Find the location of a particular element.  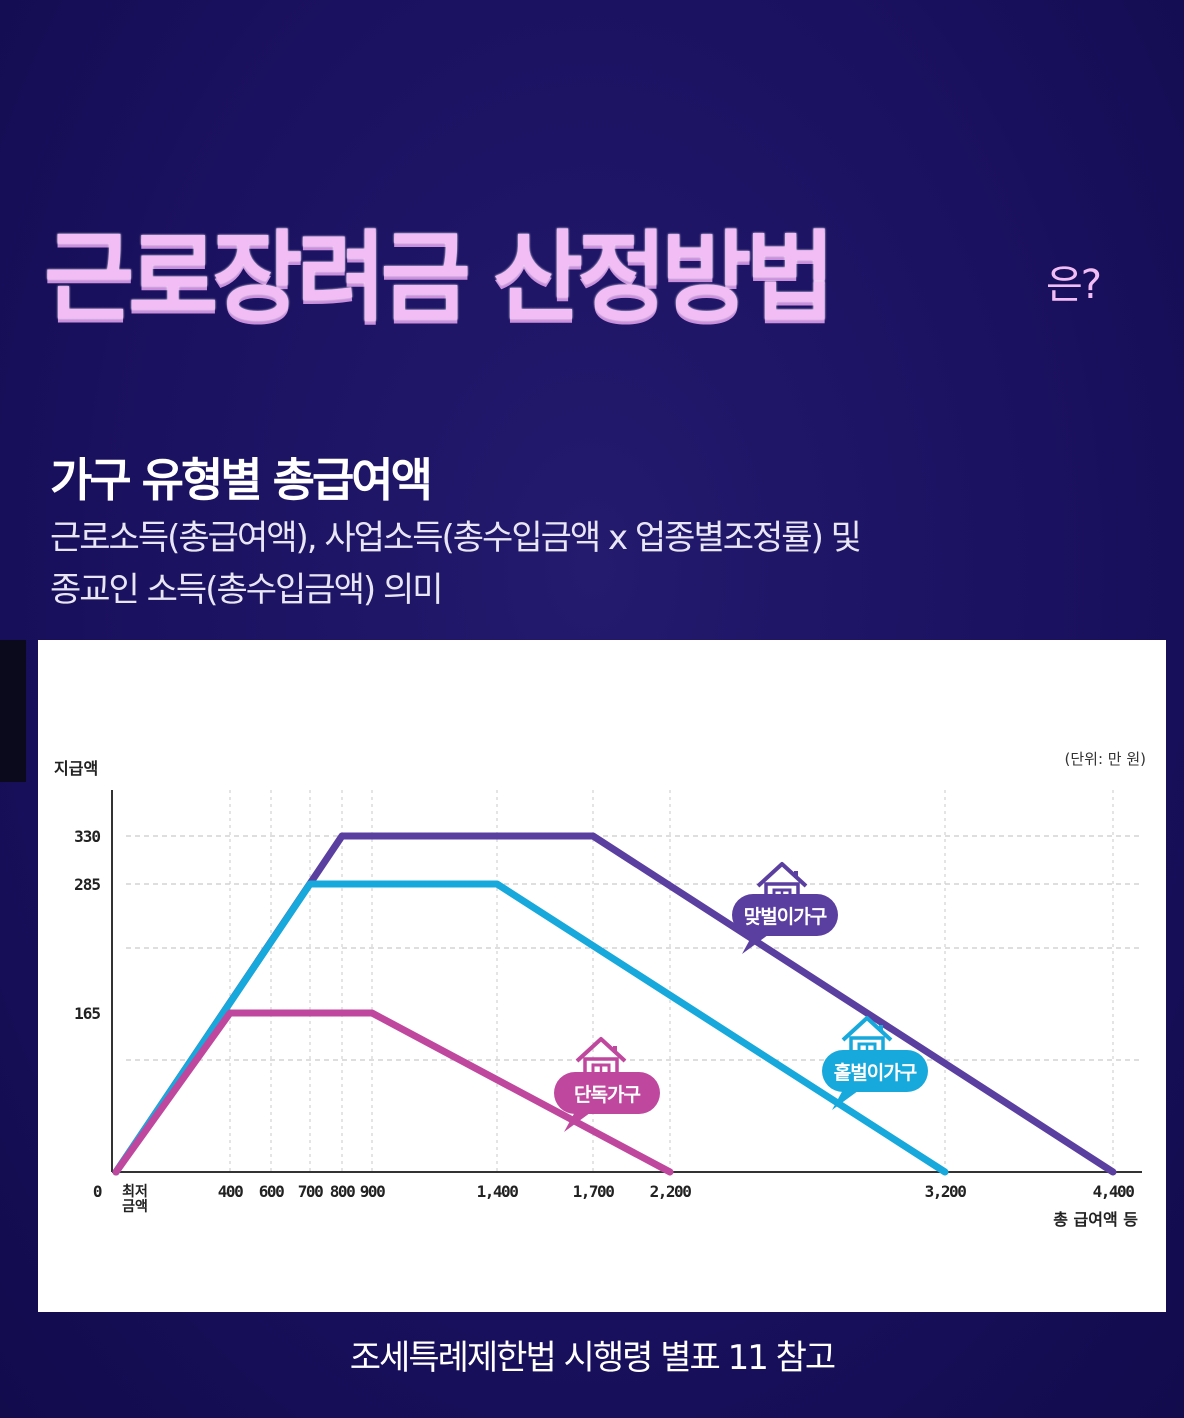

series-label: 단독가구 is located at coordinates (607, 1095).